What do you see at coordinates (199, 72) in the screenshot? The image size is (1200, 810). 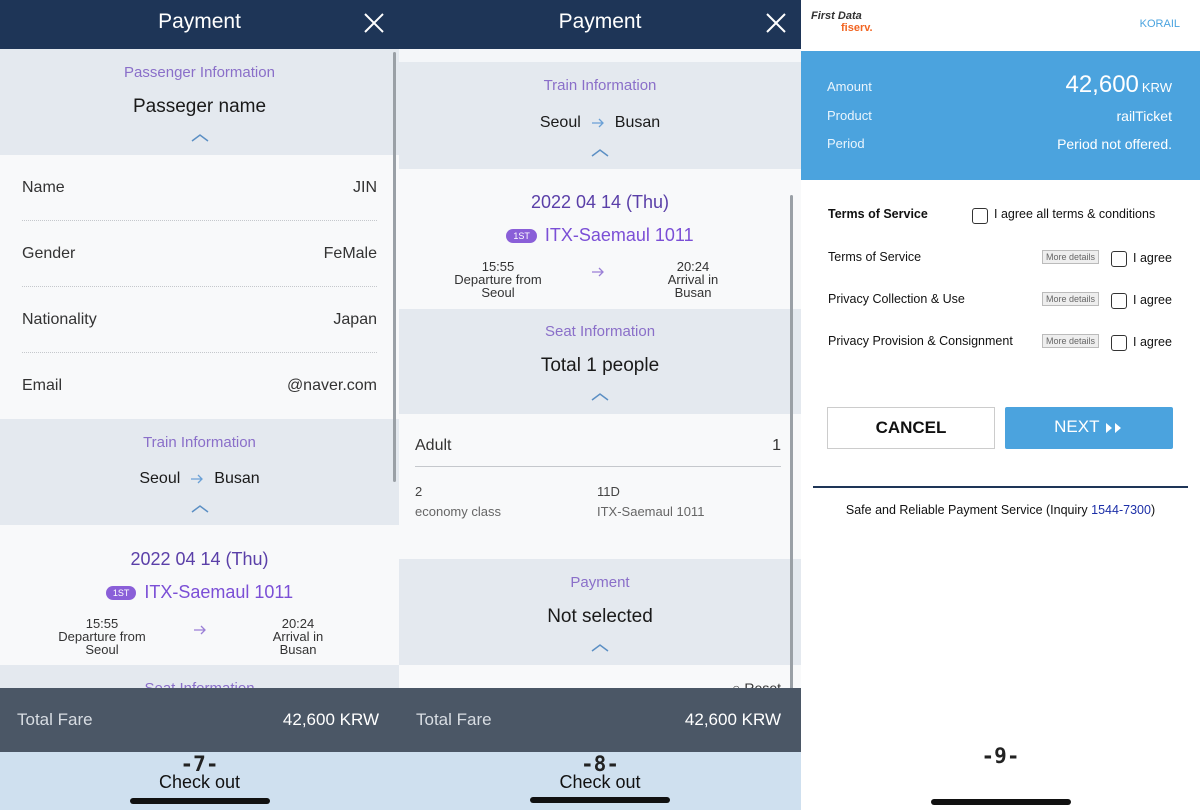 I see `passenger-section-title: Passenger Information` at bounding box center [199, 72].